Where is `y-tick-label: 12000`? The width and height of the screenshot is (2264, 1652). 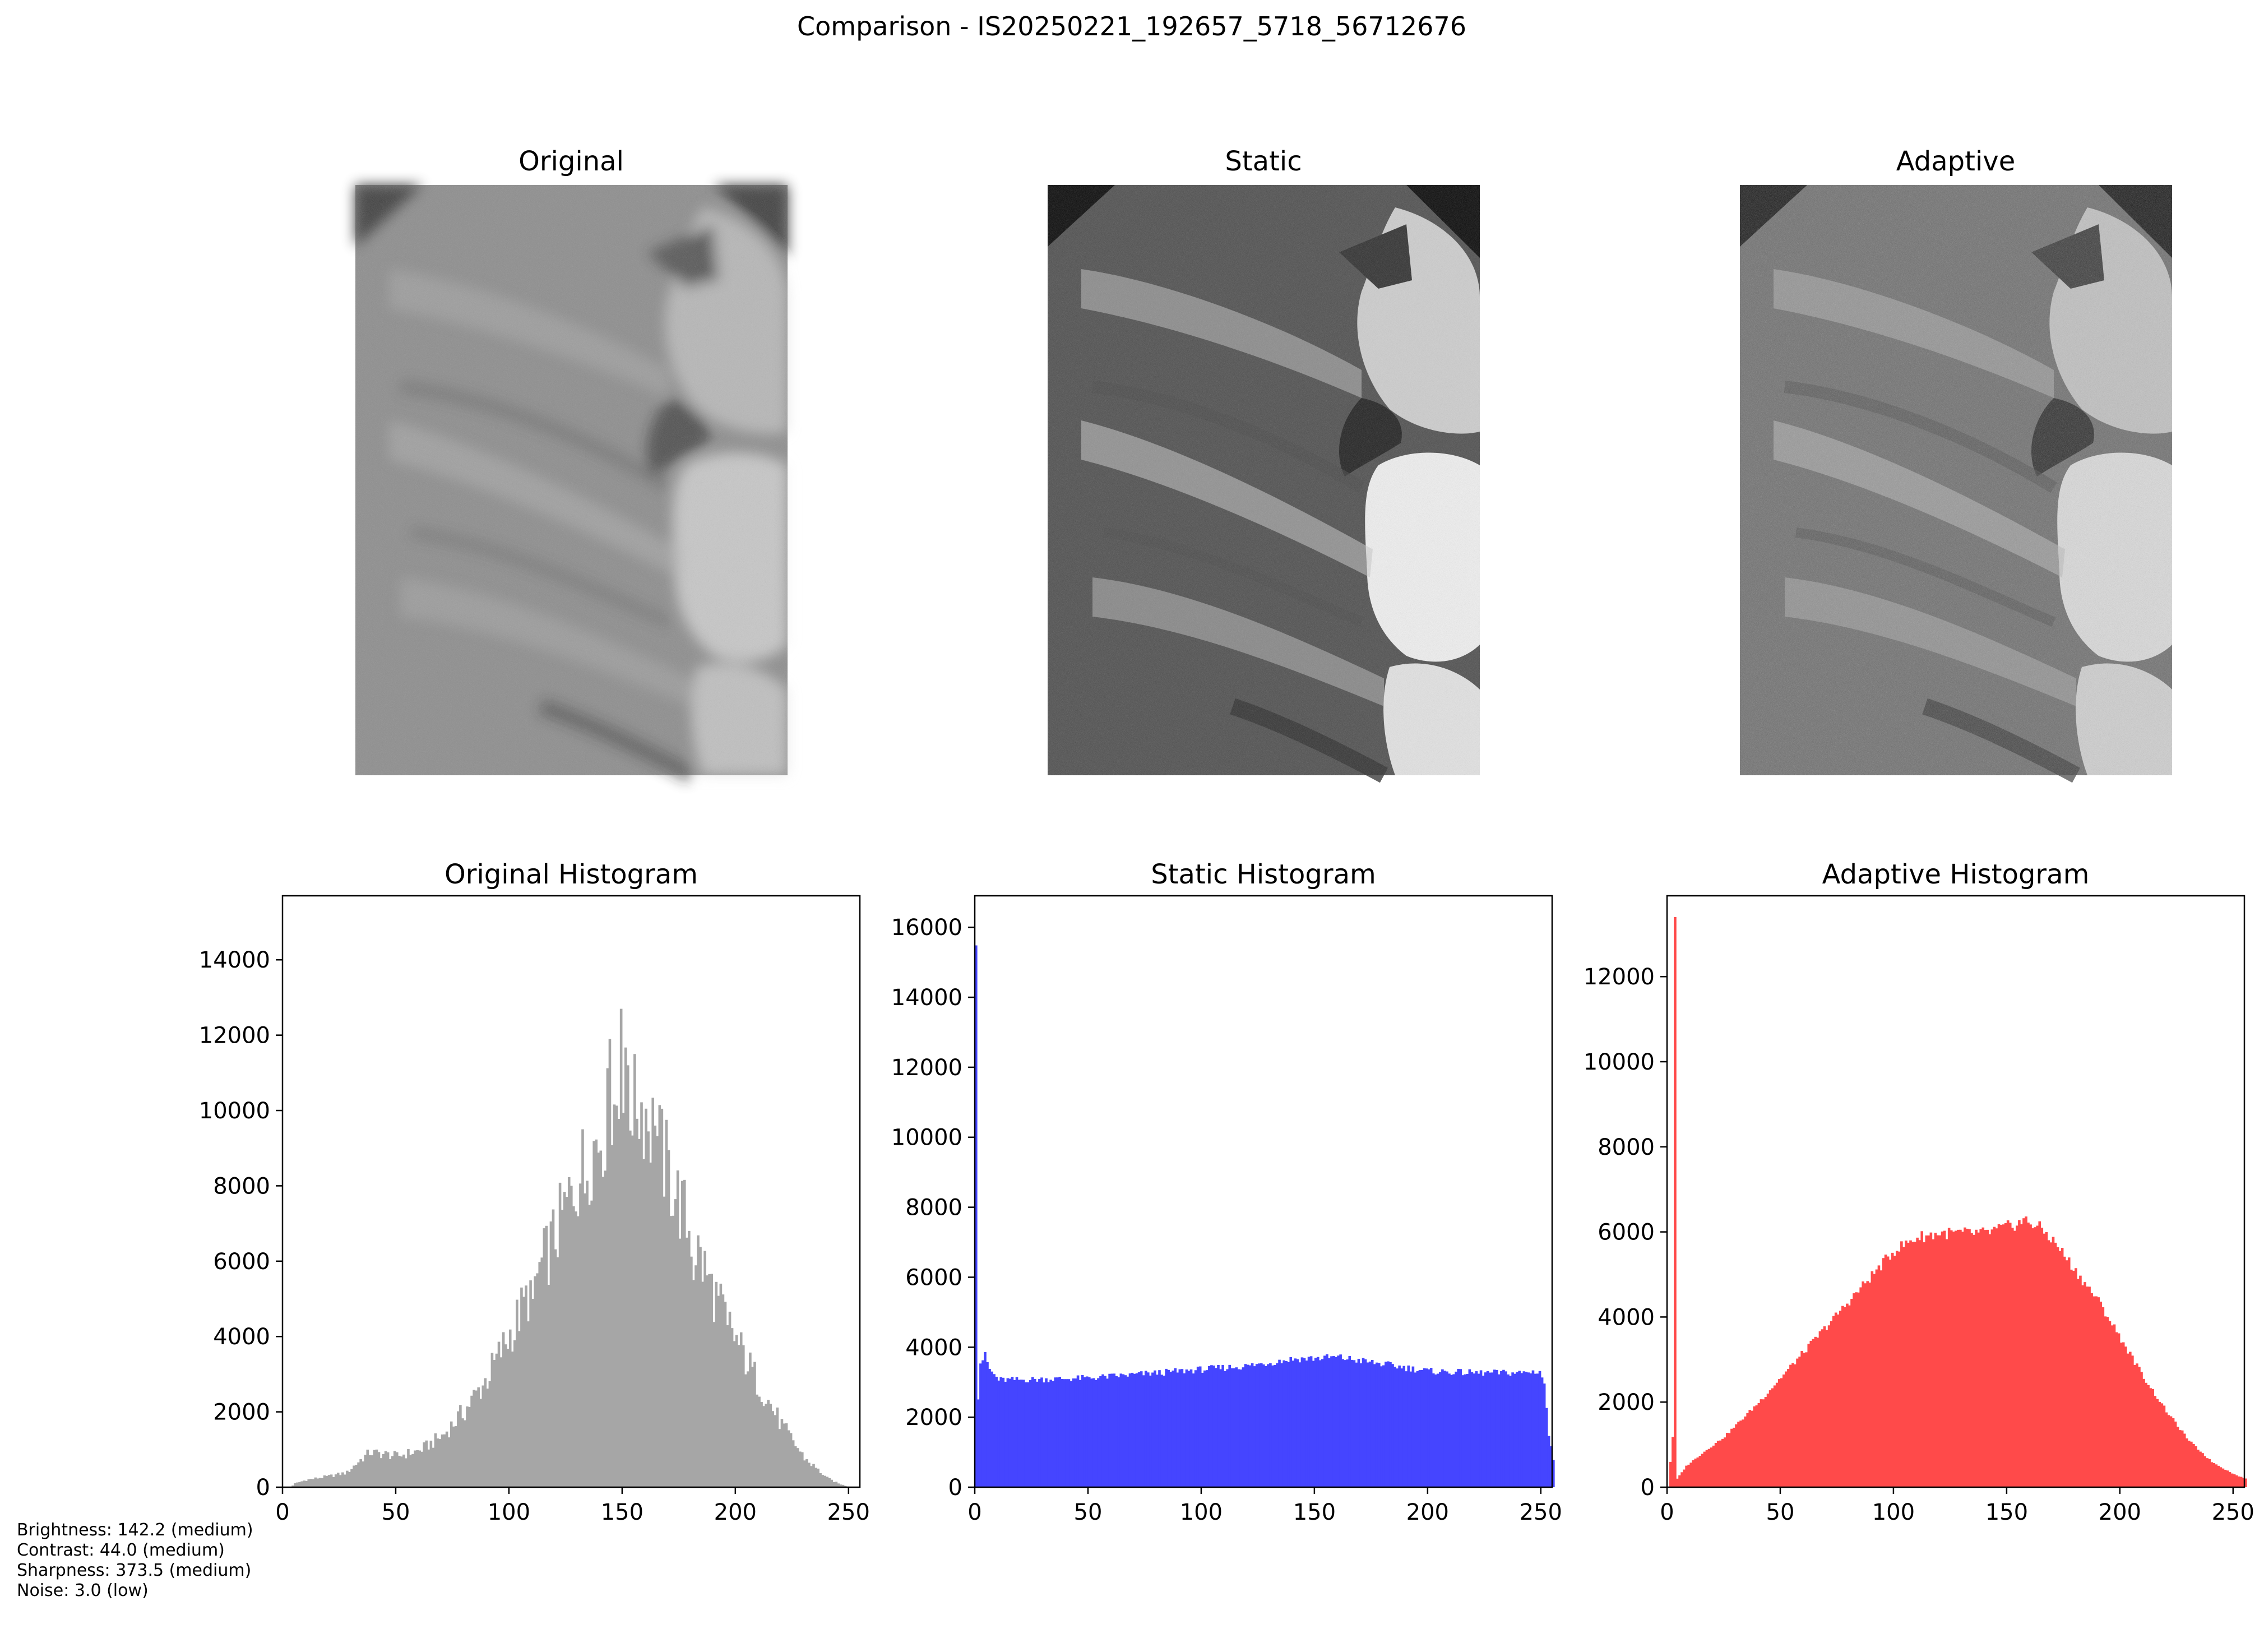 y-tick-label: 12000 is located at coordinates (1619, 977).